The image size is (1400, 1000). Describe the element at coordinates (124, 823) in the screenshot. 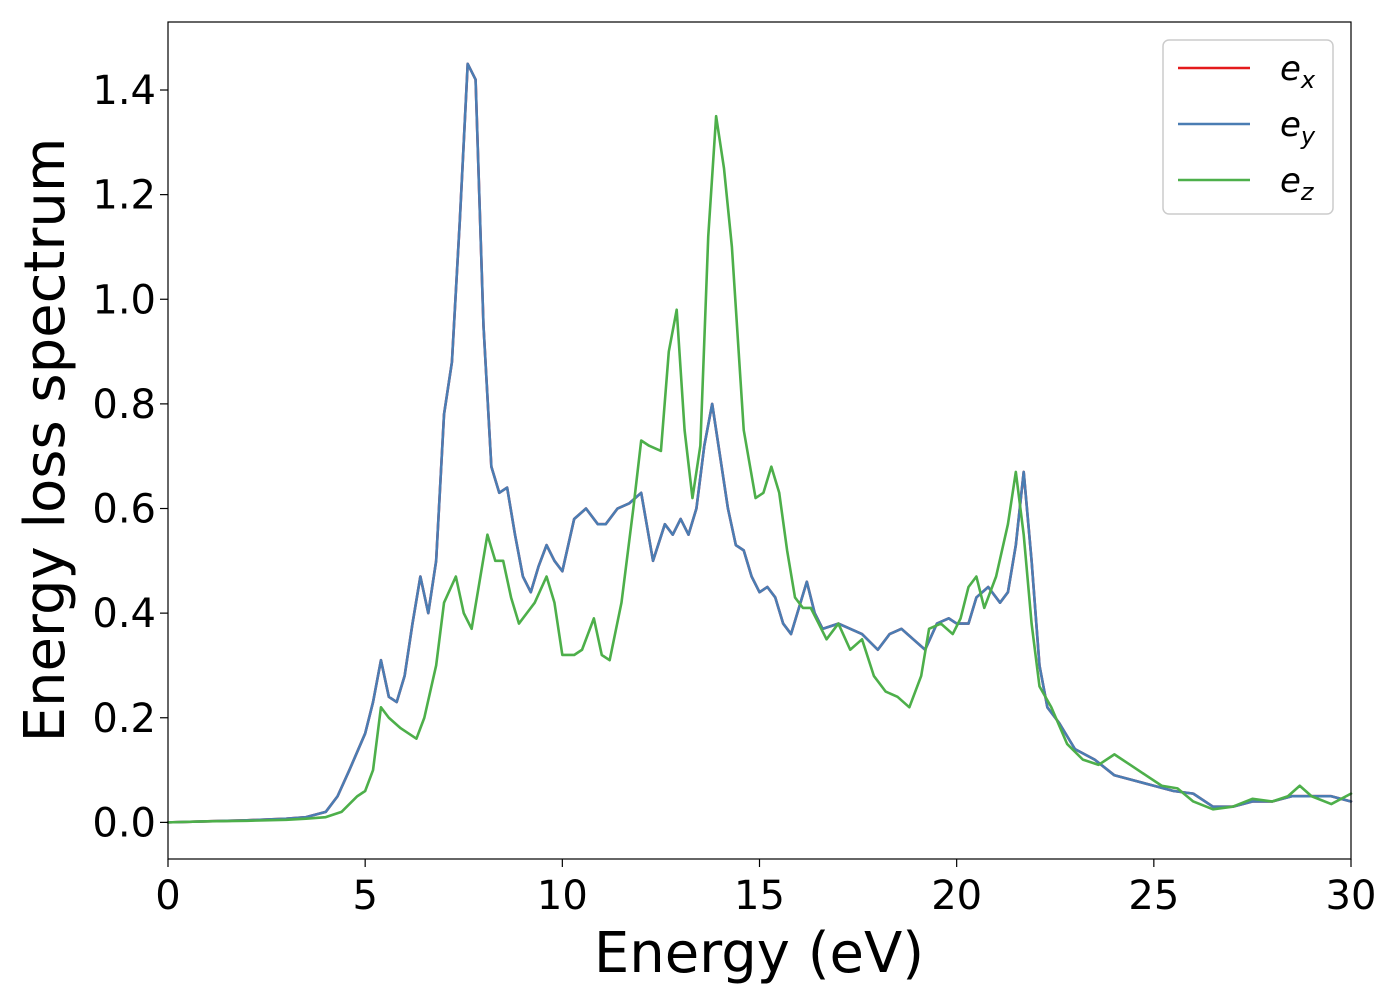

I see `y-tick-label: 0.0` at that location.